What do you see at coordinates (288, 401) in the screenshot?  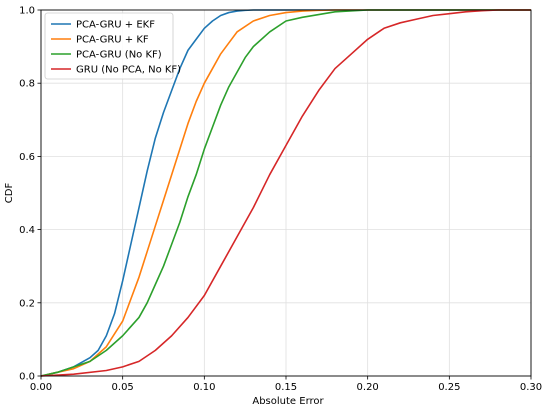 I see `x-axis-label: Absolute Error` at bounding box center [288, 401].